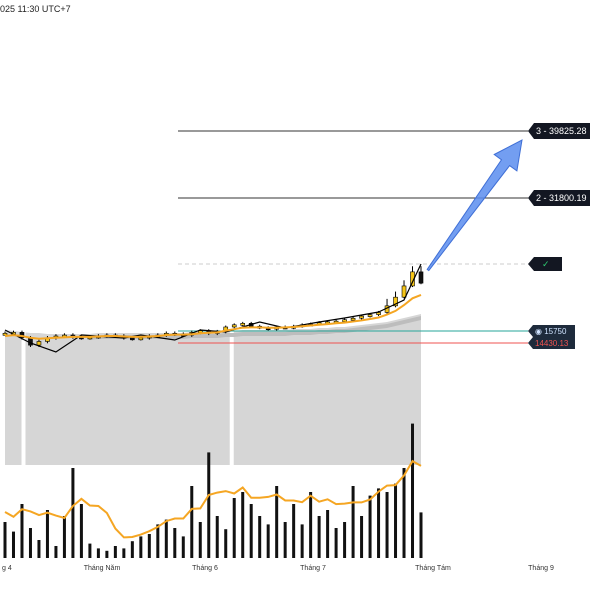 This screenshot has height=600, width=600. What do you see at coordinates (559, 235) in the screenshot?
I see `level-labels: 3 - 39825.28 2 - 31800.19 ✓ ◉ 15750 14430.13` at bounding box center [559, 235].